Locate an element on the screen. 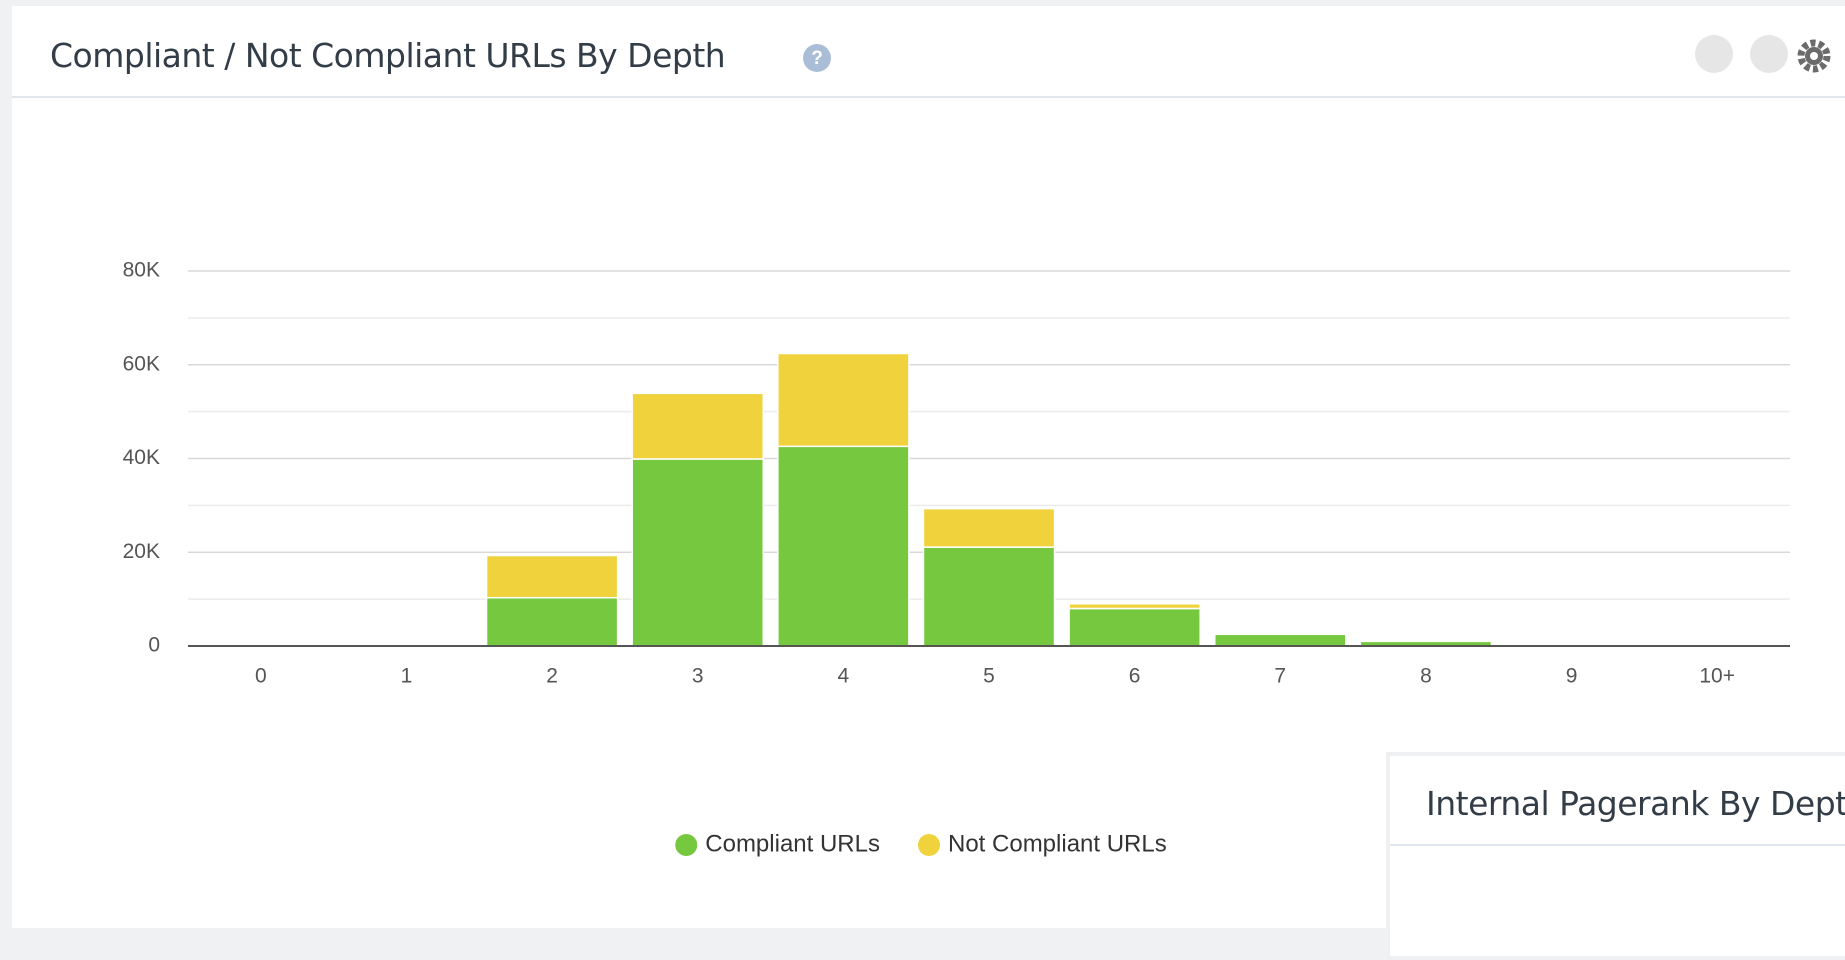  second-panel: Internal Pagerank By Depth is located at coordinates (1615, 856).